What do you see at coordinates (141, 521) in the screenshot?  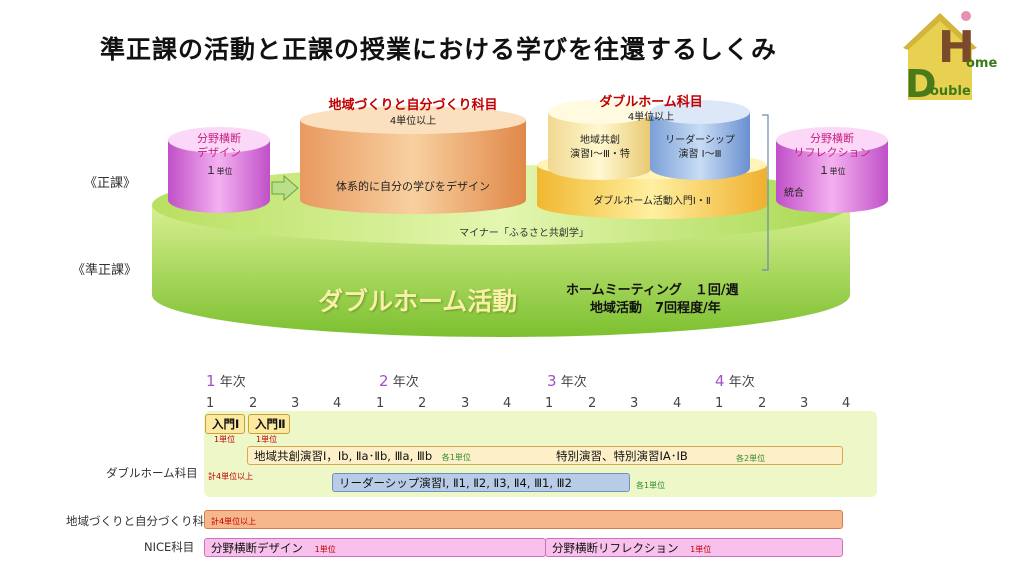 I see `row-label-chiiki: 地域づくりと自分づくり科目` at bounding box center [141, 521].